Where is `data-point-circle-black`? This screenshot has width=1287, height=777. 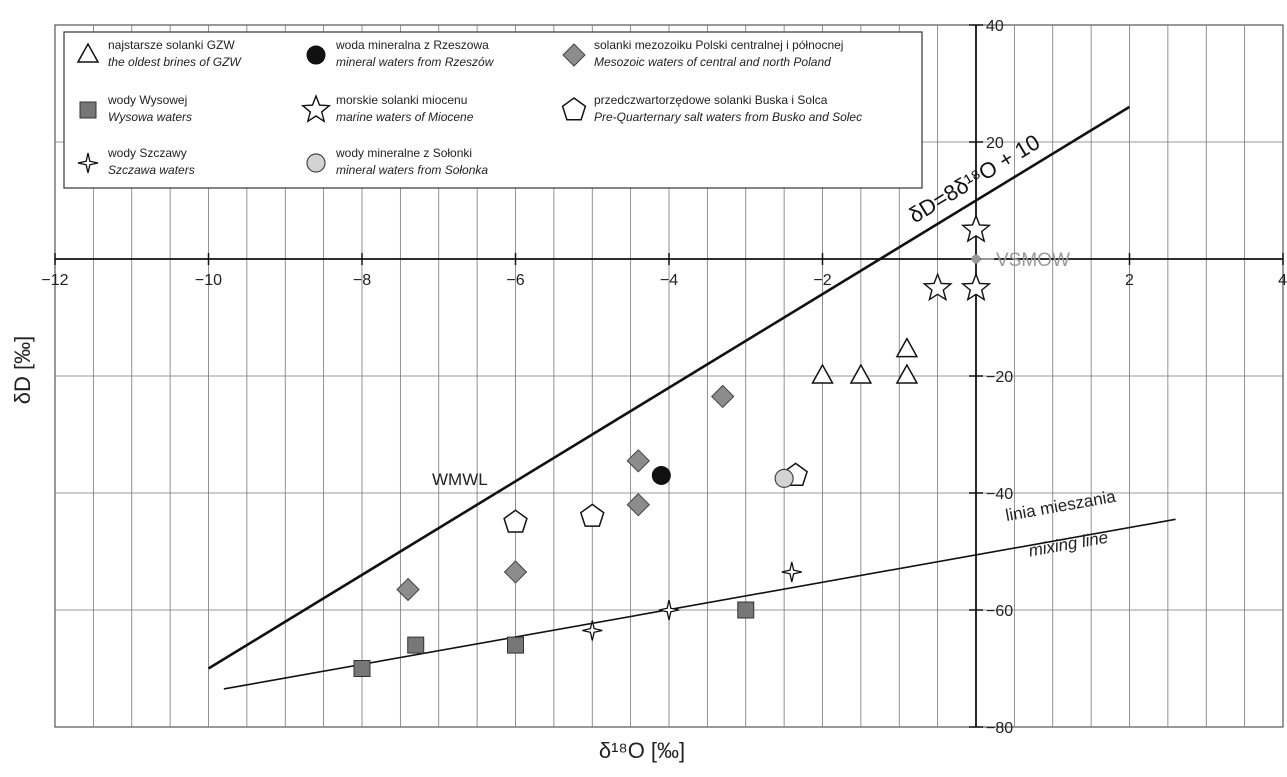
data-point-circle-black is located at coordinates (661, 475).